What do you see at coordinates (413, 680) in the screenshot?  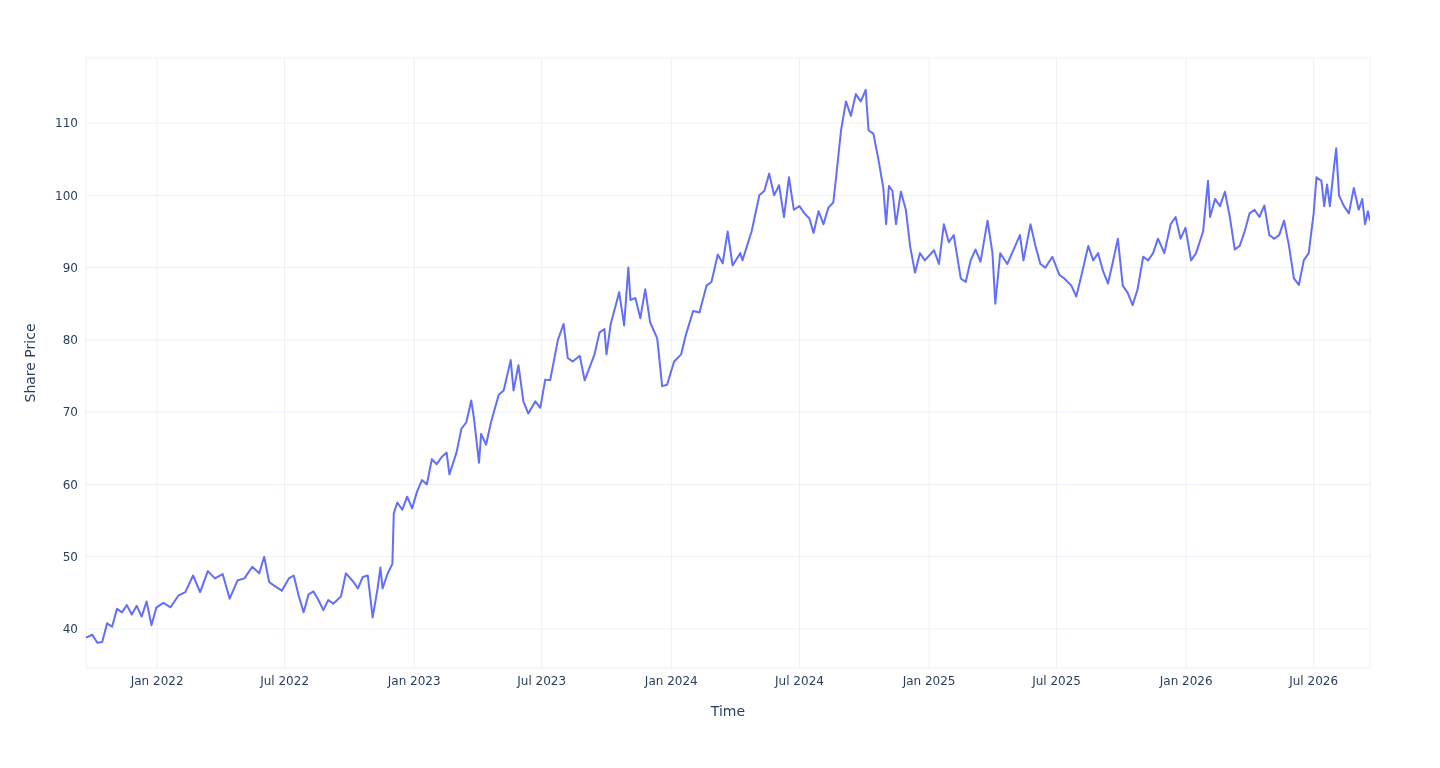 I see `x-tick-label: Jan 2023` at bounding box center [413, 680].